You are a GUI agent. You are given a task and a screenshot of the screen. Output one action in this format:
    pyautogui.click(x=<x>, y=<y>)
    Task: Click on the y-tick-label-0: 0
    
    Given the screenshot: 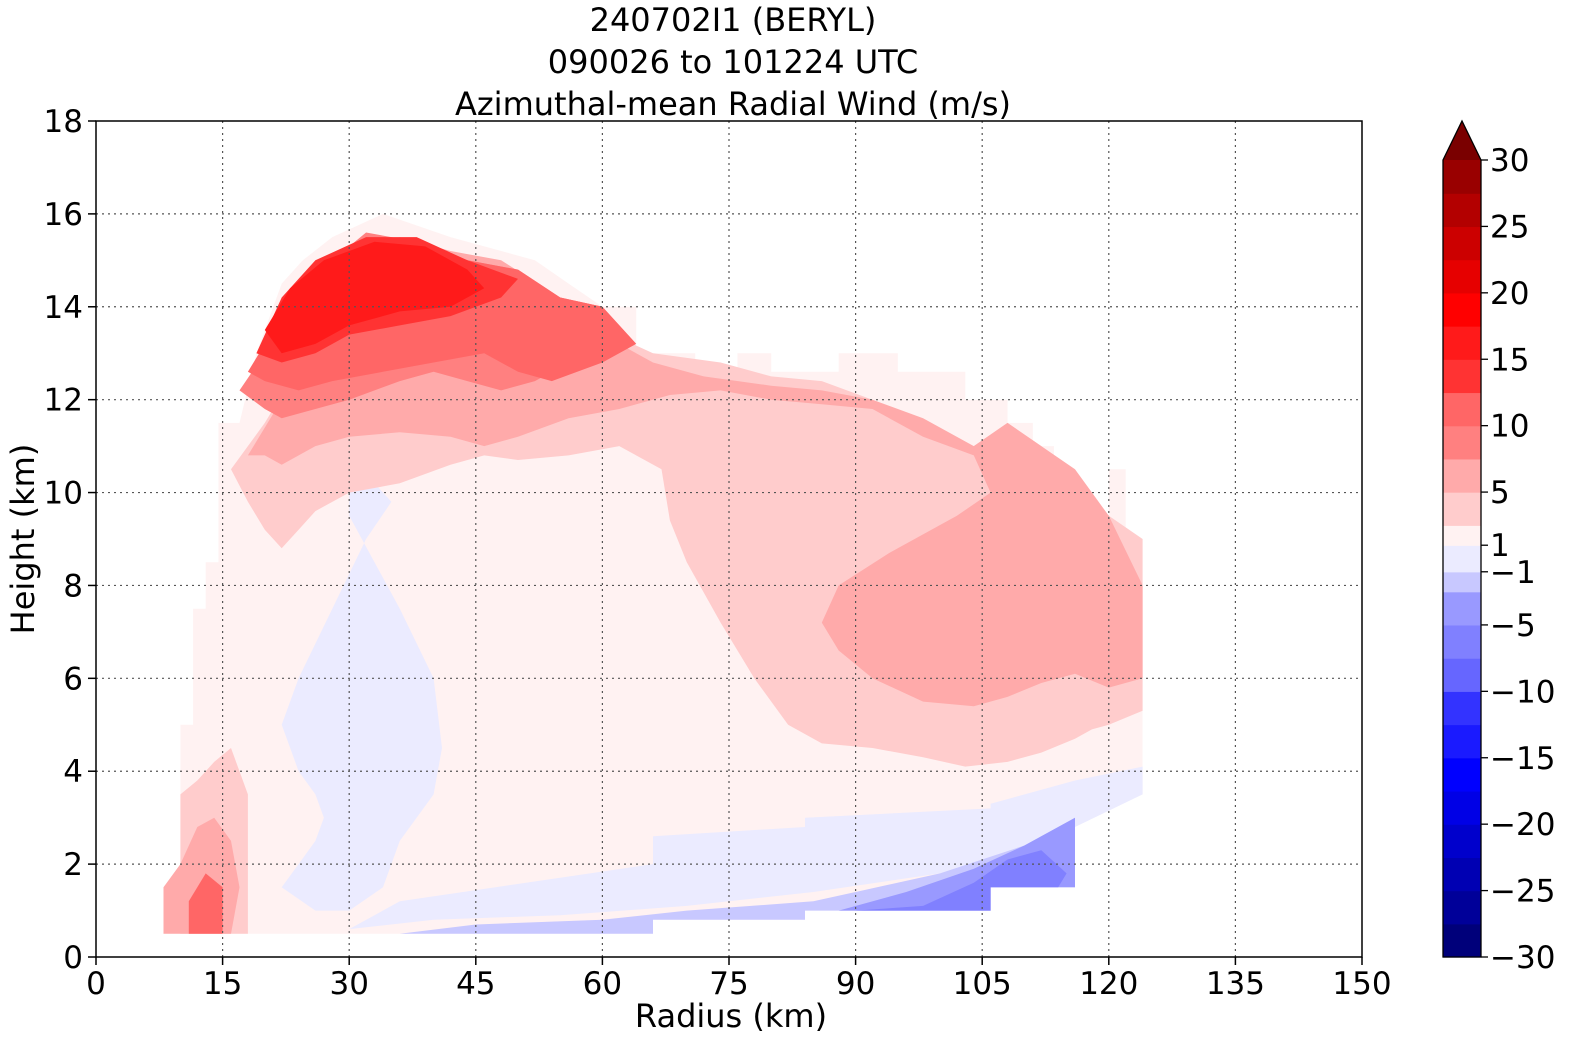 What is the action you would take?
    pyautogui.click(x=73, y=958)
    